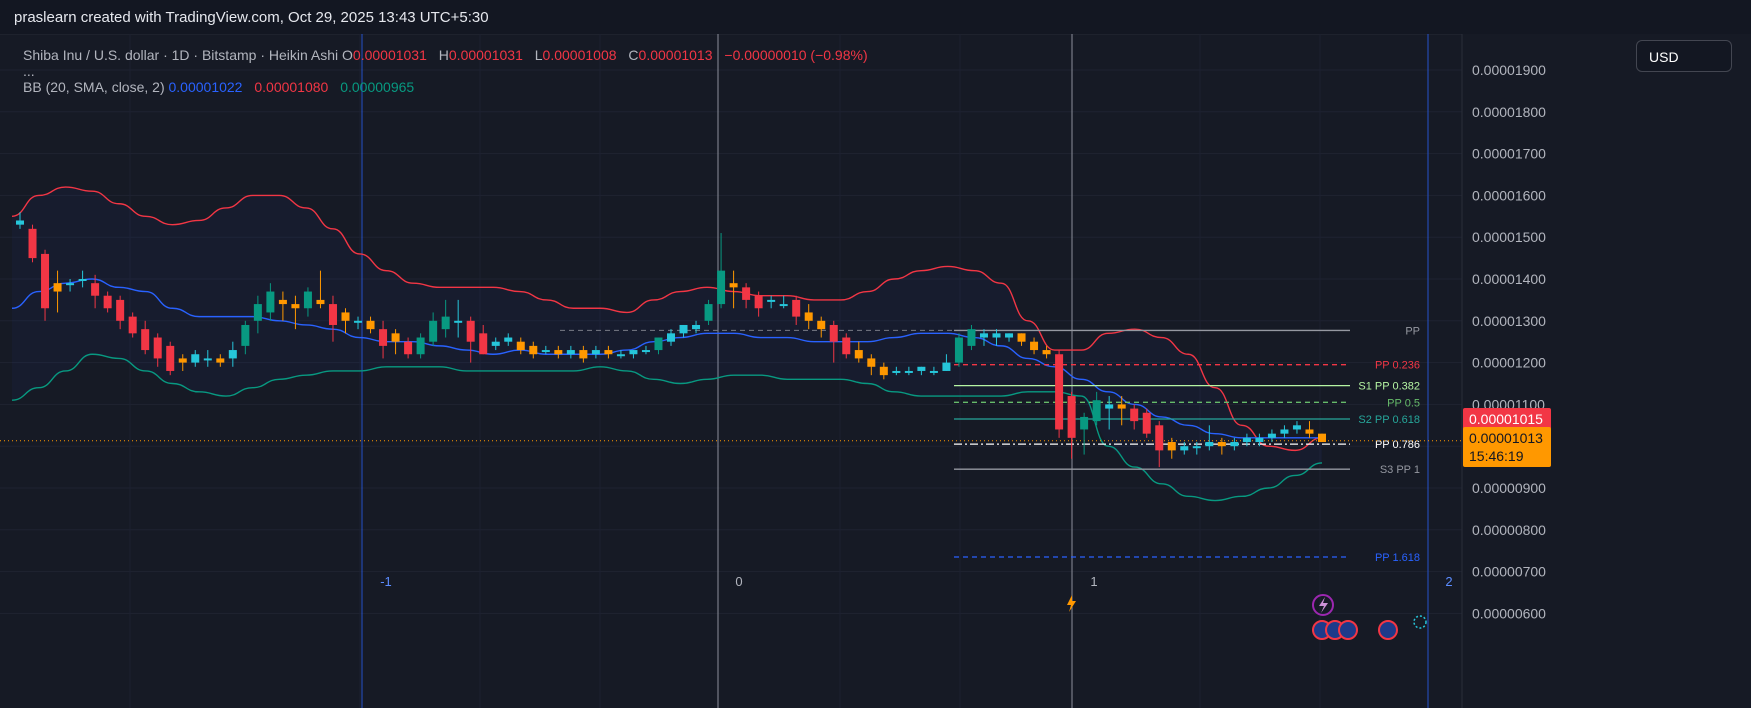 This screenshot has height=708, width=1751. I want to click on lightning-event-icon, so click(1323, 605).